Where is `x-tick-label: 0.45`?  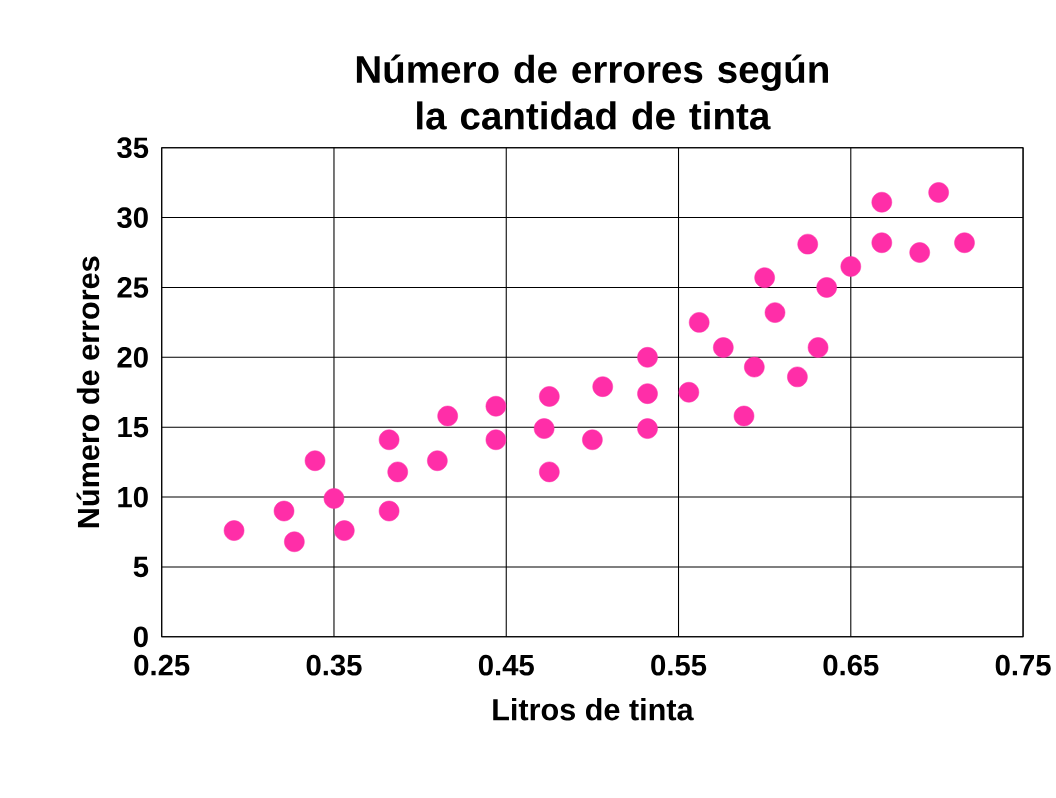 x-tick-label: 0.45 is located at coordinates (506, 665).